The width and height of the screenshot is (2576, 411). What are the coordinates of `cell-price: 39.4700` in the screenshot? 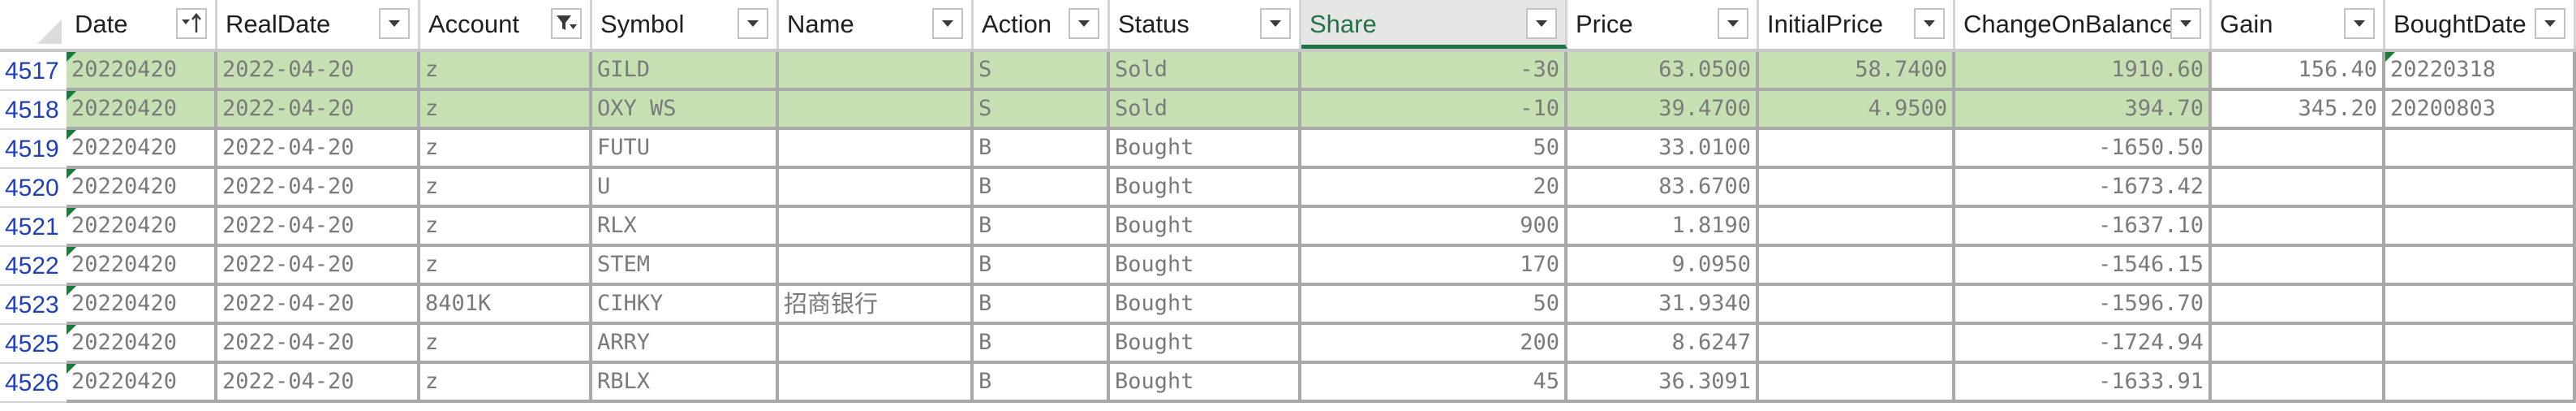 It's located at (1664, 110).